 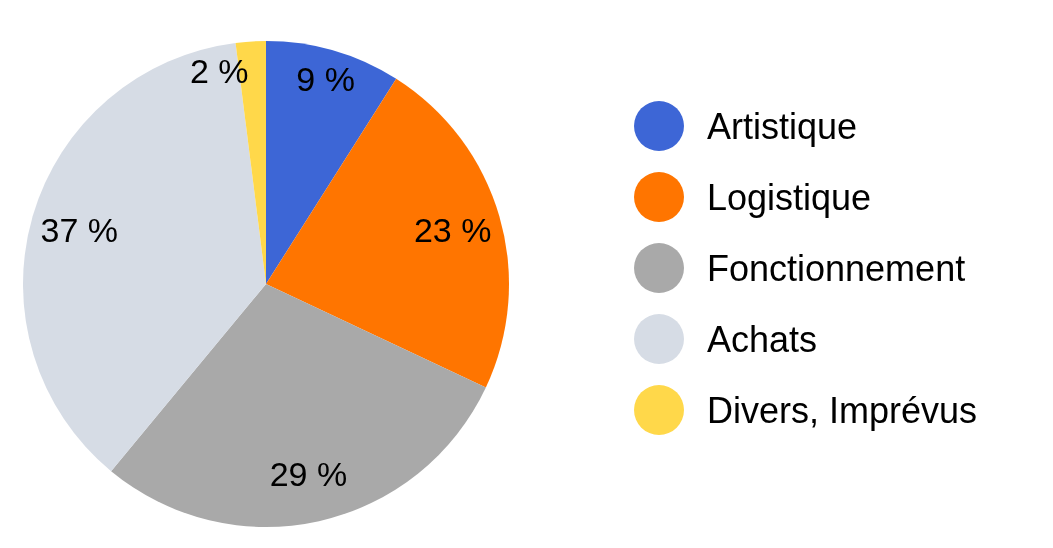 What do you see at coordinates (836, 268) in the screenshot?
I see `legend-label: Fonctionnement` at bounding box center [836, 268].